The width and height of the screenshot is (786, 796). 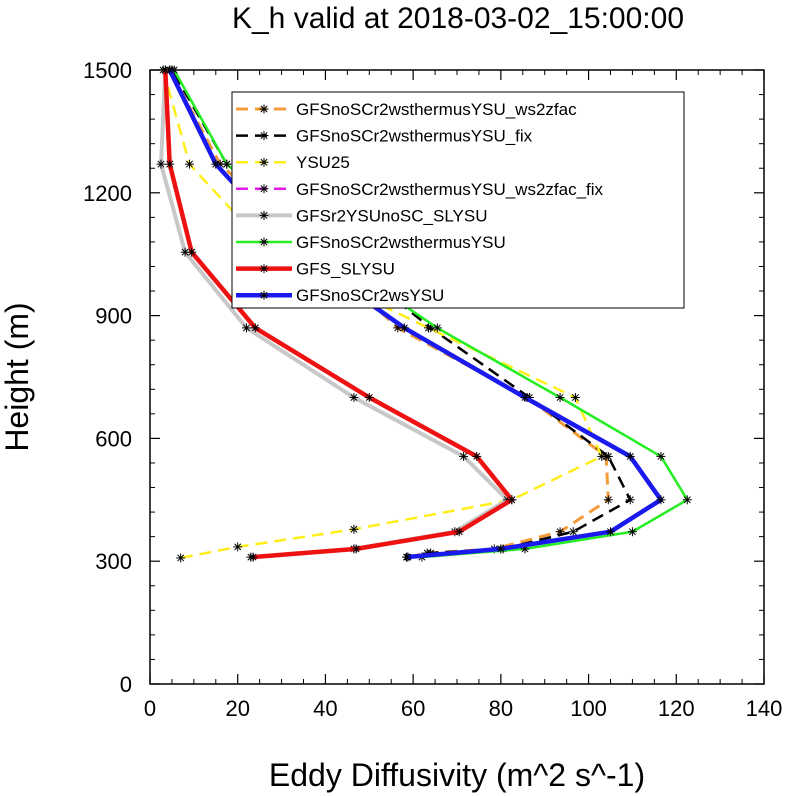 I want to click on x-tick-label: 40, so click(x=325, y=708).